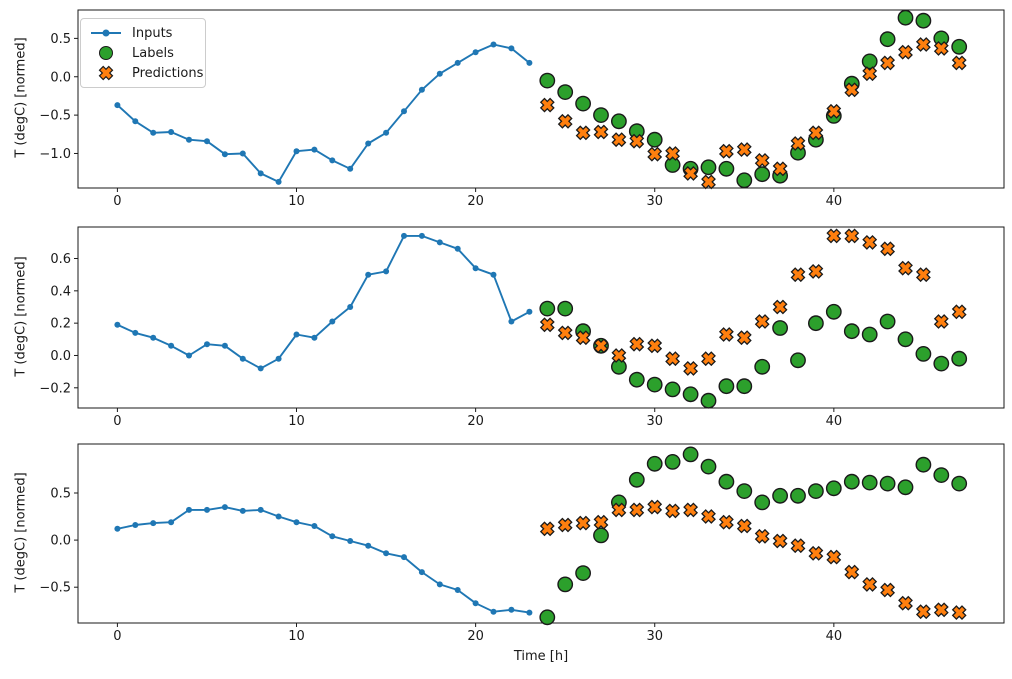 This screenshot has width=1012, height=679. What do you see at coordinates (834, 421) in the screenshot?
I see `x-tick-label: 40` at bounding box center [834, 421].